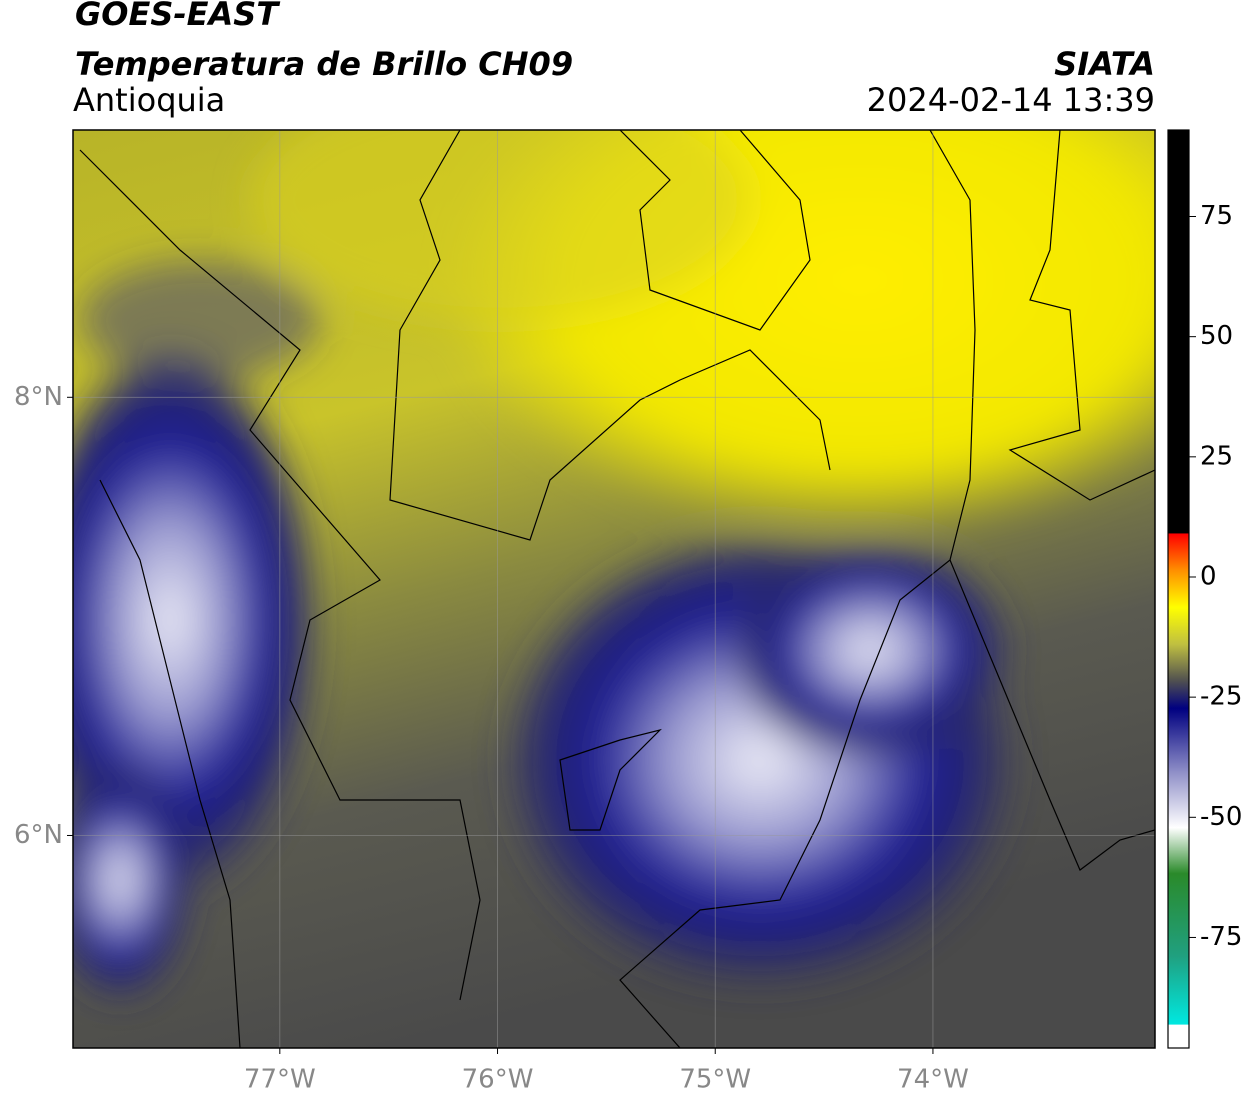 The image size is (1252, 1099). Describe the element at coordinates (1221, 937) in the screenshot. I see `colorbar-tick-label: -75` at that location.